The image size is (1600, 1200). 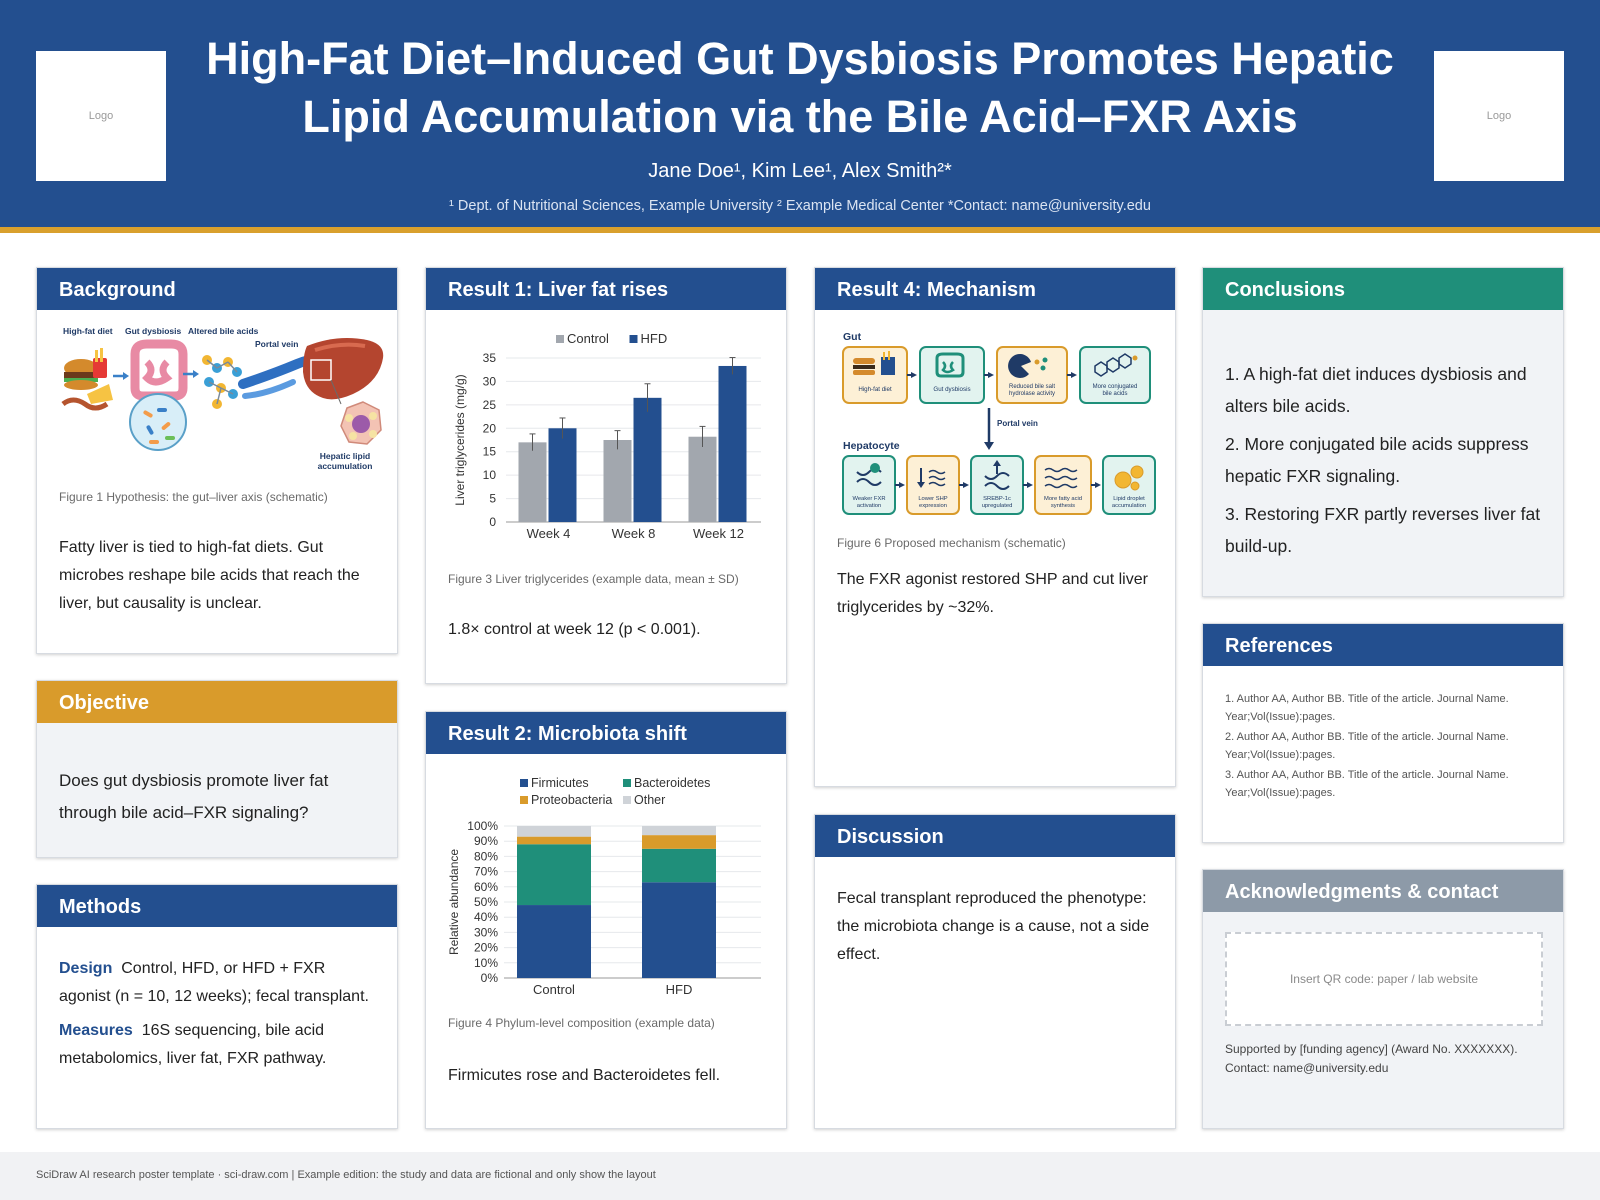 I want to click on mech-gut-label: Gut, so click(x=852, y=337).